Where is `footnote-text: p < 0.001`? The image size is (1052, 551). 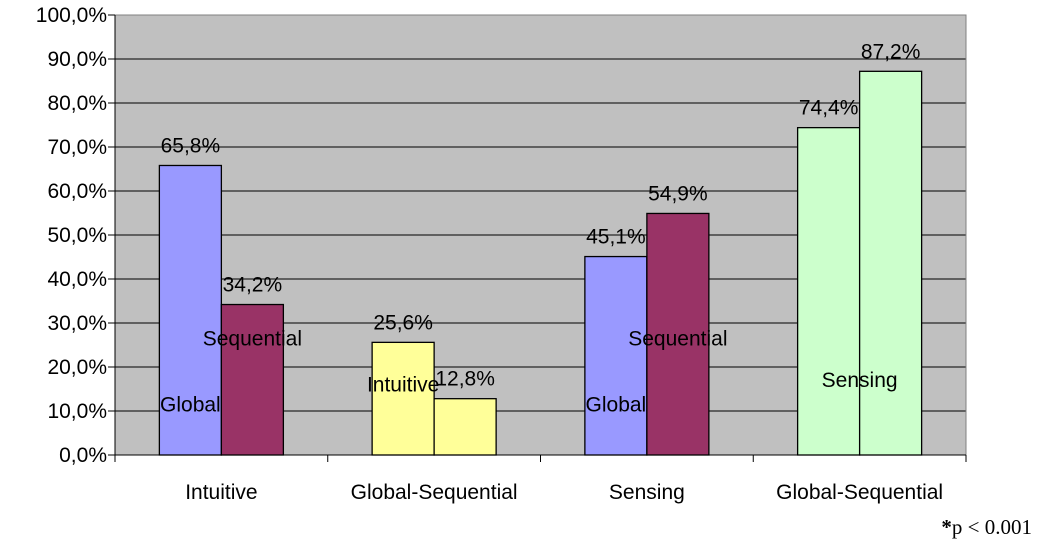 footnote-text: p < 0.001 is located at coordinates (991, 527).